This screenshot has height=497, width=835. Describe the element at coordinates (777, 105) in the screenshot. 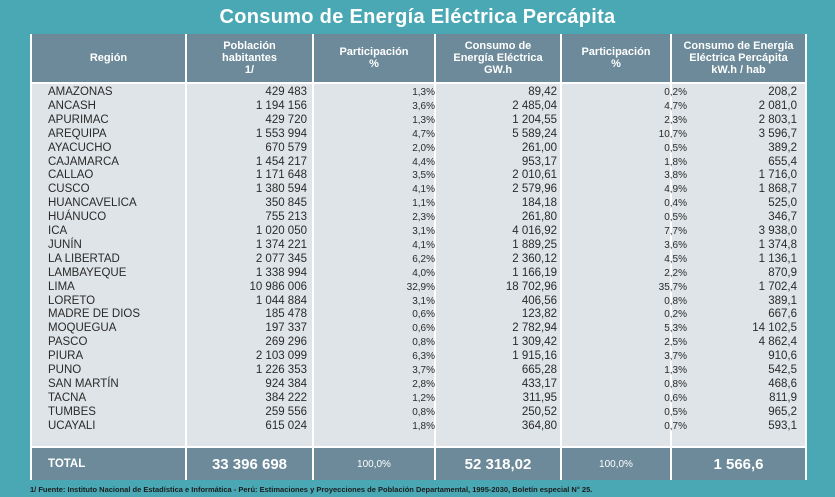

I see `cell-percapita: 2 081,0` at that location.